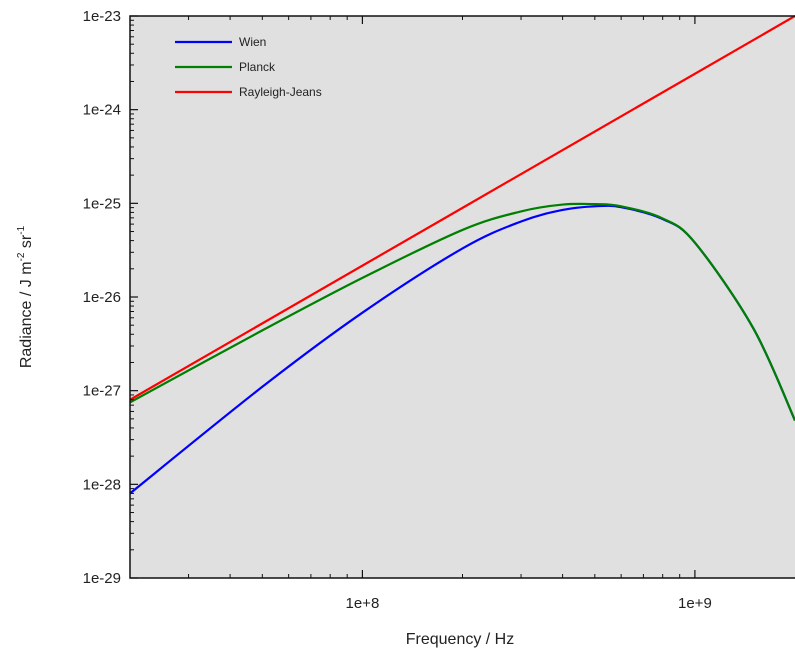  Describe the element at coordinates (26, 243) in the screenshot. I see `y-axis-title-mid: sr` at that location.